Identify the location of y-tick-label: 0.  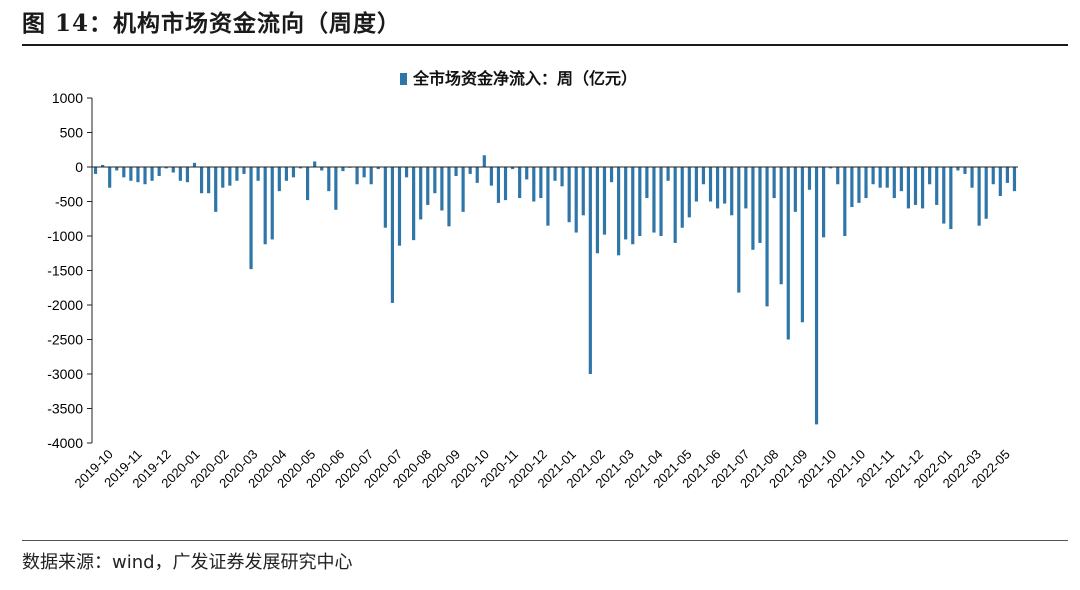
(79, 167).